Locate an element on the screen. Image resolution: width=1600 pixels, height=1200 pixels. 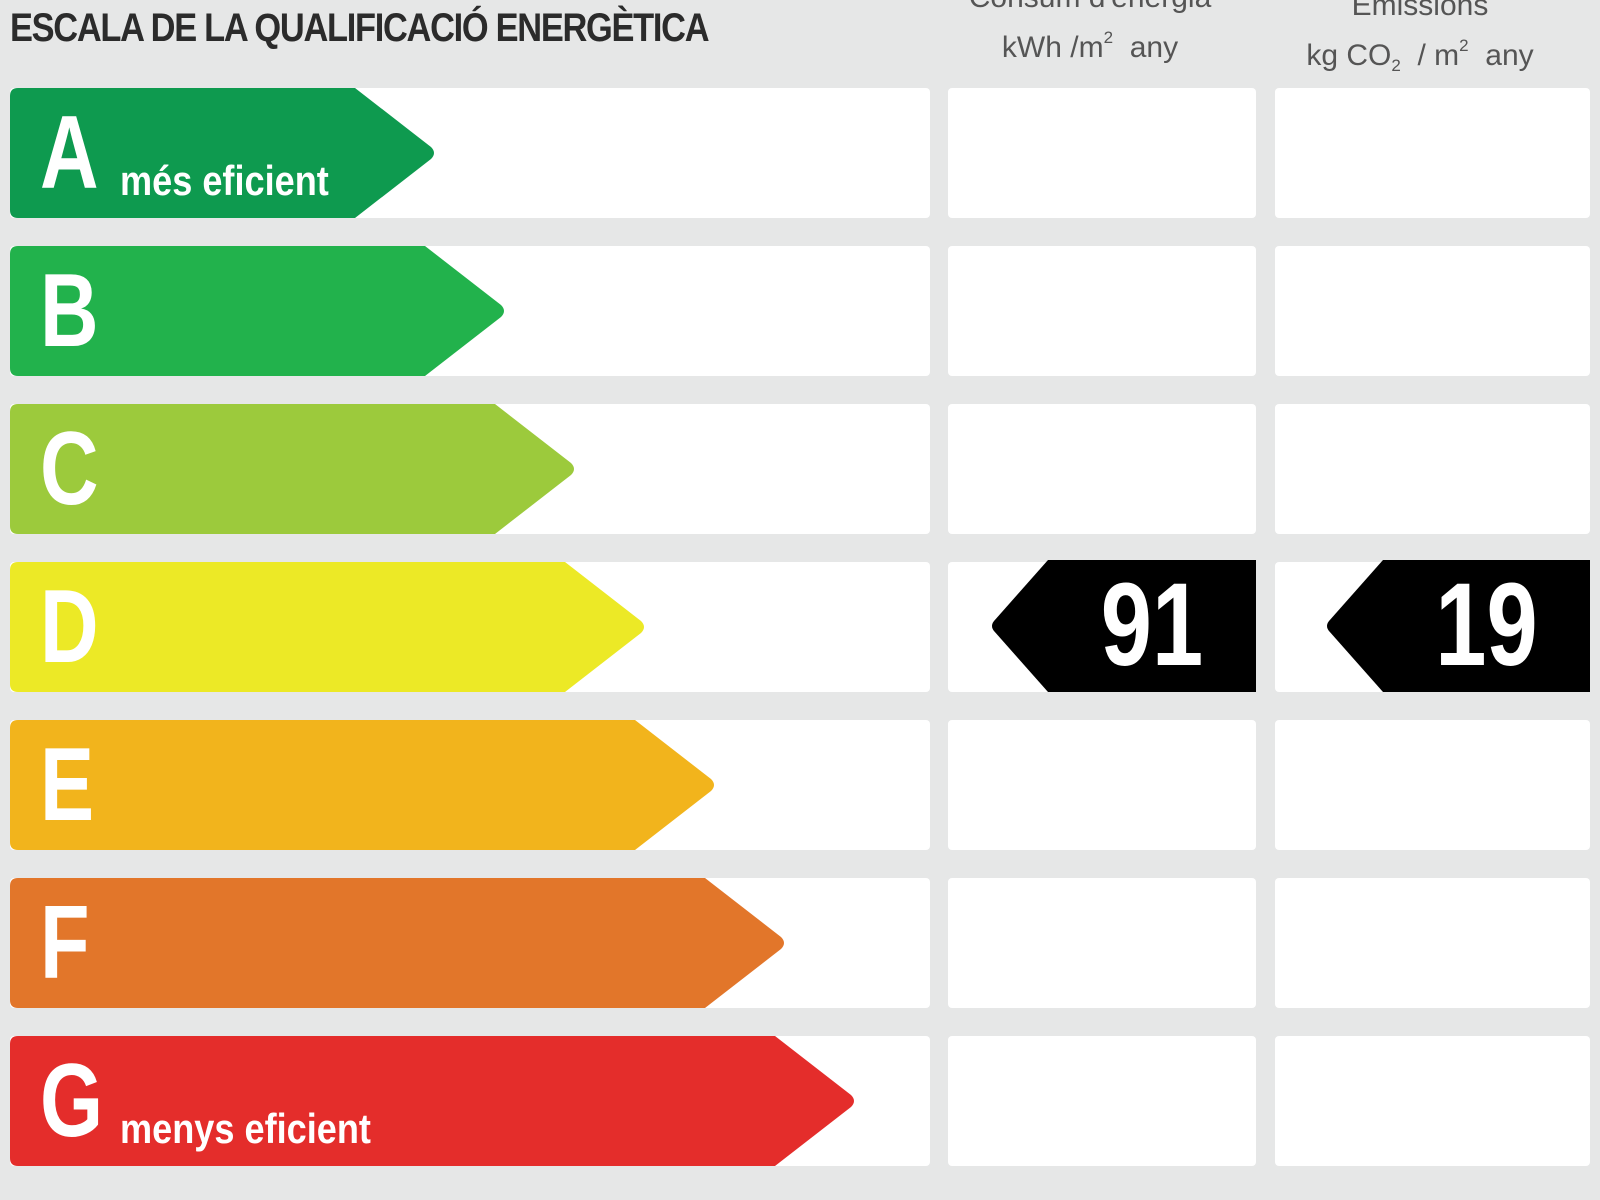
consumption-cell-a is located at coordinates (1102, 153).